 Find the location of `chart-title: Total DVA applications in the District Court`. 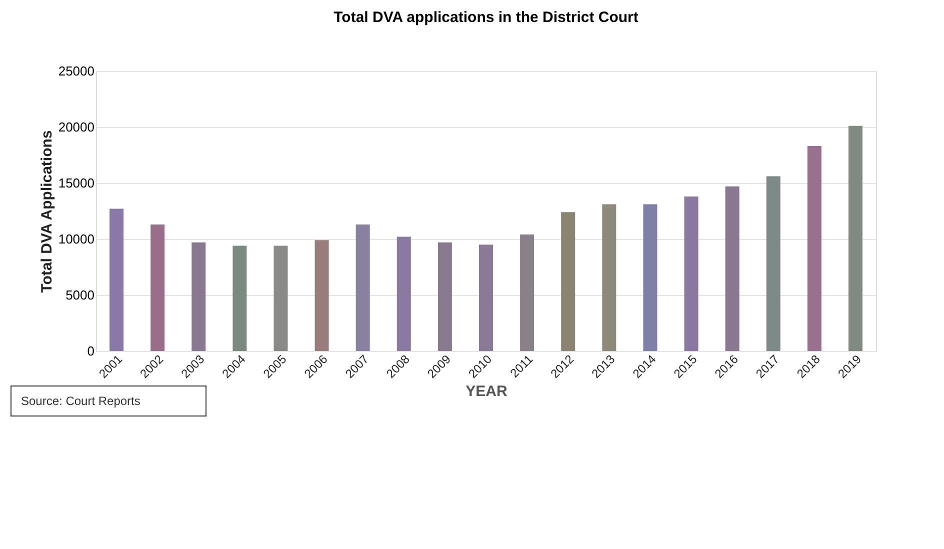

chart-title: Total DVA applications in the District Court is located at coordinates (486, 17).